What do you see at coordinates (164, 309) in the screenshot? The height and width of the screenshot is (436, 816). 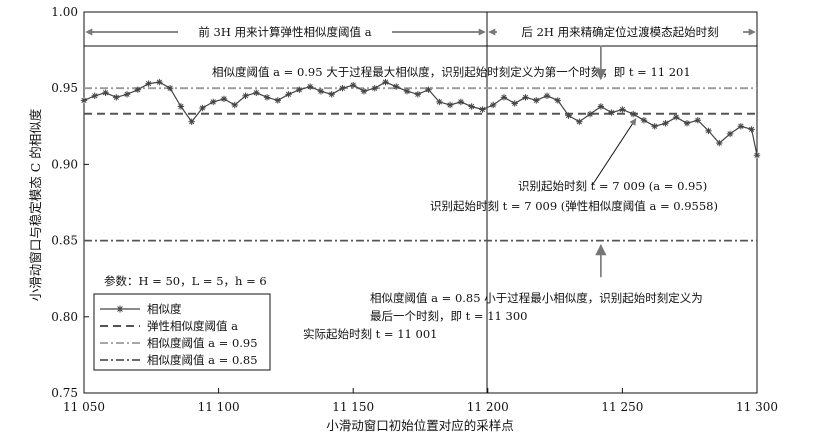 I see `legend-item-0-label: 相似度` at bounding box center [164, 309].